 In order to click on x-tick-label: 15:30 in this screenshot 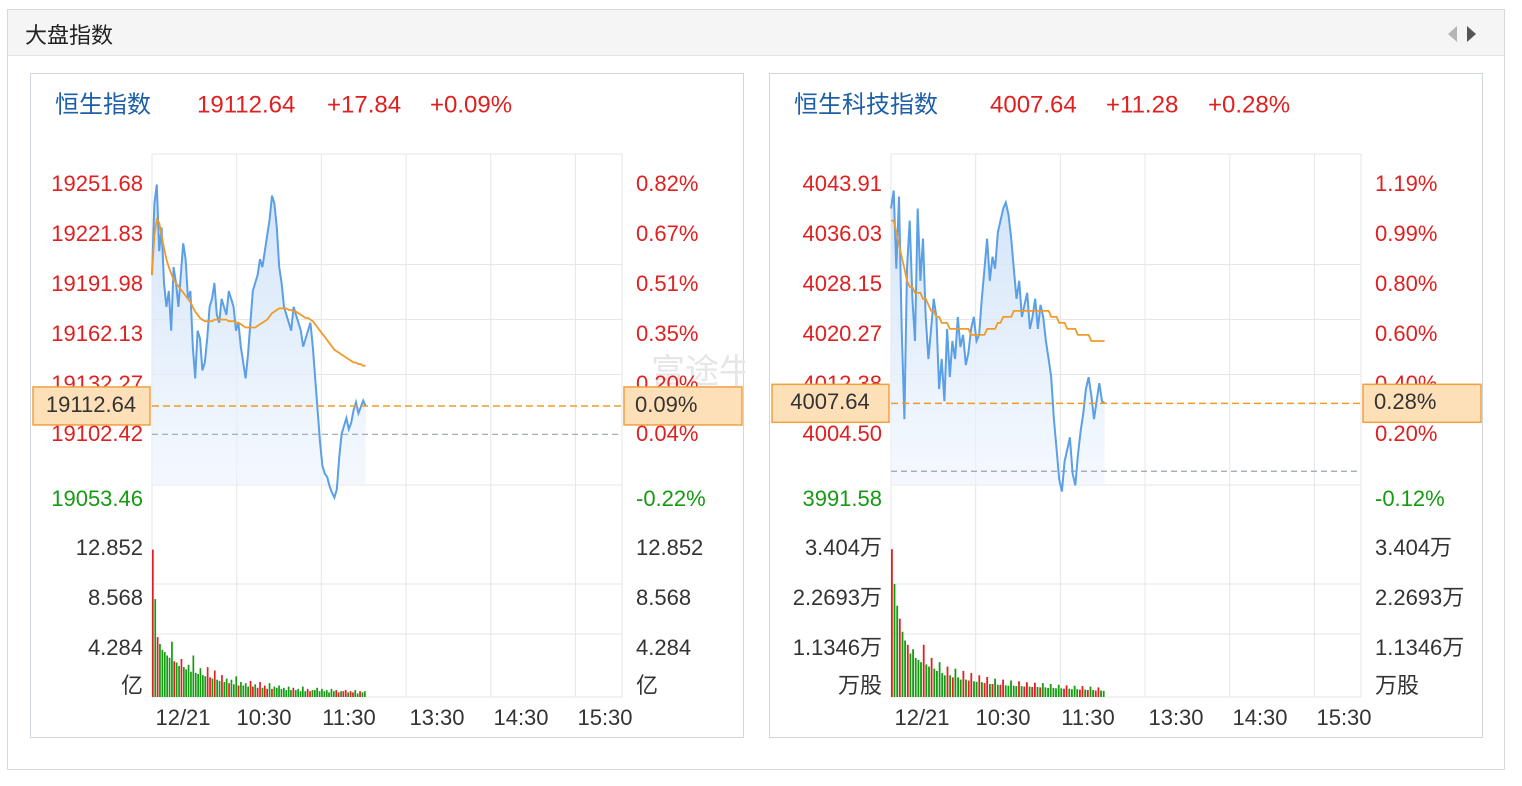, I will do `click(604, 717)`.